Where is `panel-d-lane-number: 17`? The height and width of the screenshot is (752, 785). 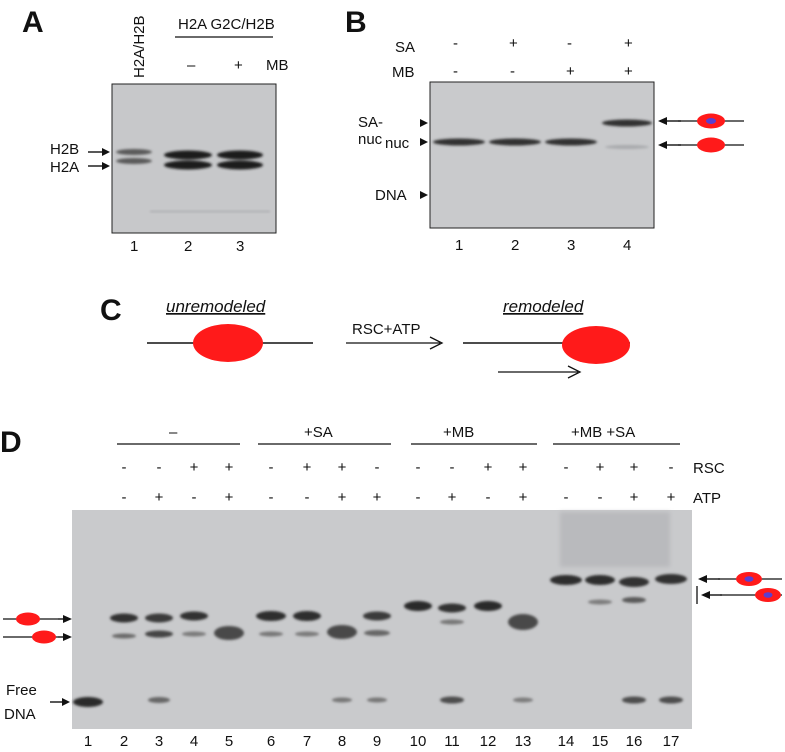 panel-d-lane-number: 17 is located at coordinates (671, 741).